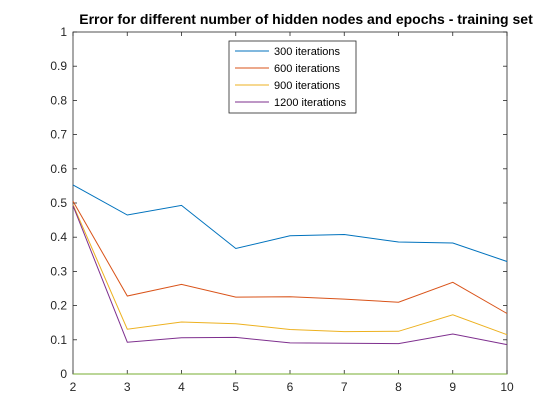  I want to click on y-tick-label: 0.4, so click(58, 237).